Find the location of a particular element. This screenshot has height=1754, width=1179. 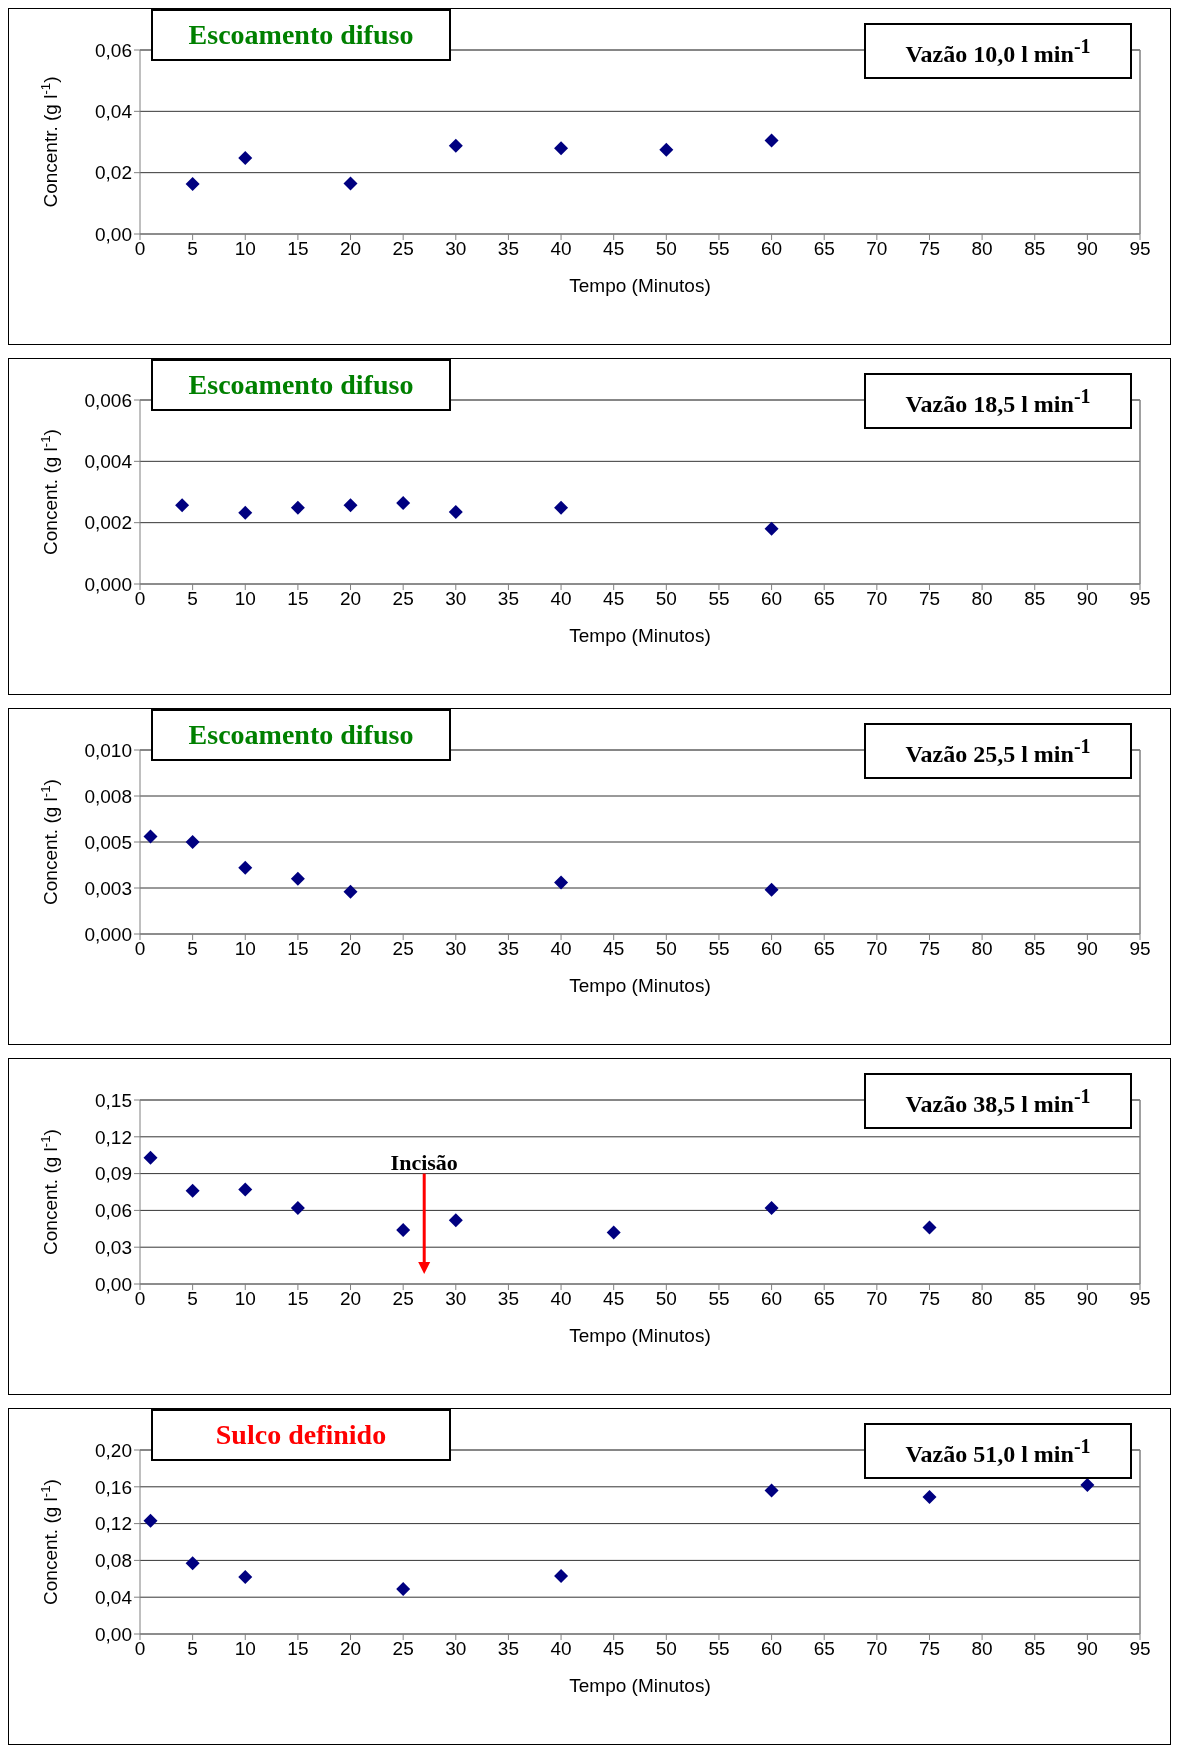

y-tick-label: 0,02 is located at coordinates (113, 173).